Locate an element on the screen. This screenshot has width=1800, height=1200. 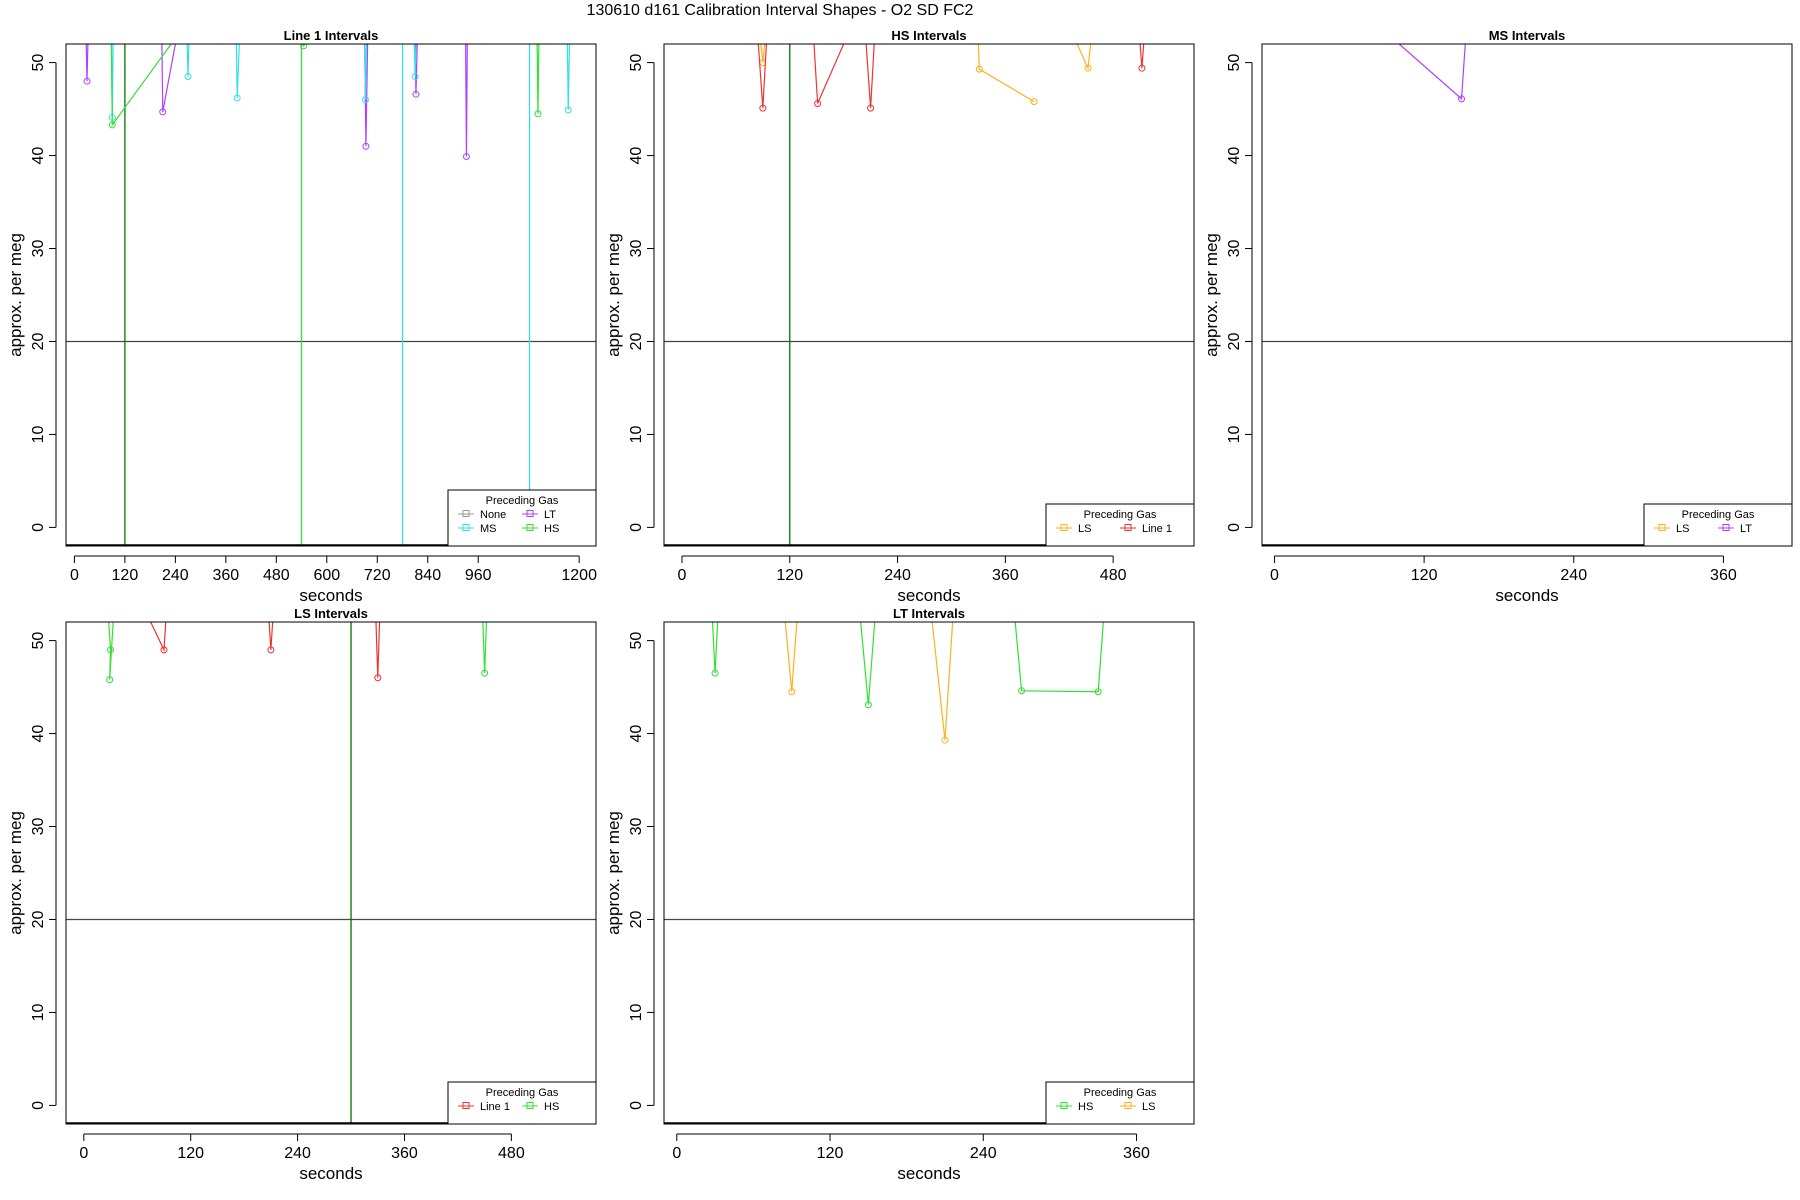
legend-entry-label: Line 1 is located at coordinates (495, 1107).